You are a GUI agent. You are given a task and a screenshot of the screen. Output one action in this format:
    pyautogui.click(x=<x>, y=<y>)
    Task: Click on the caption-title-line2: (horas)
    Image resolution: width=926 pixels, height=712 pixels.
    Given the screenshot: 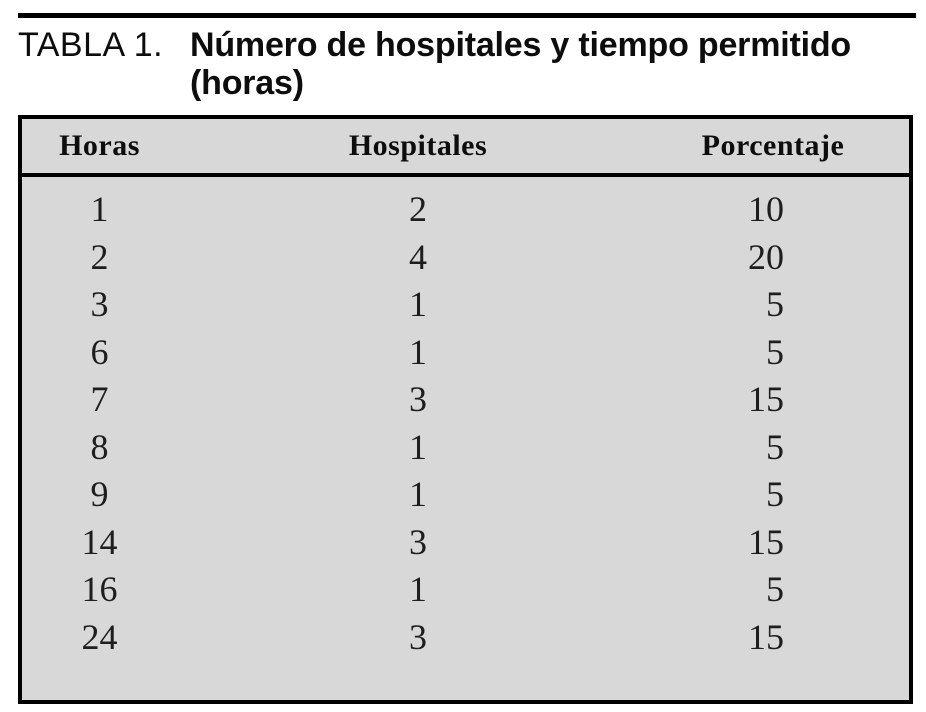 What is the action you would take?
    pyautogui.click(x=247, y=83)
    